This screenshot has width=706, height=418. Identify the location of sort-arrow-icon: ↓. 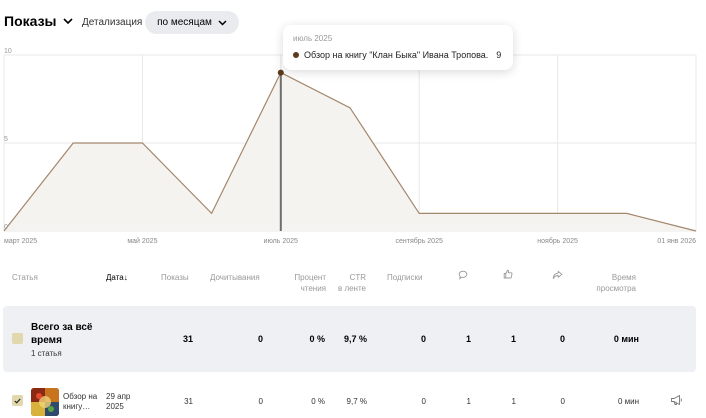
(125, 277).